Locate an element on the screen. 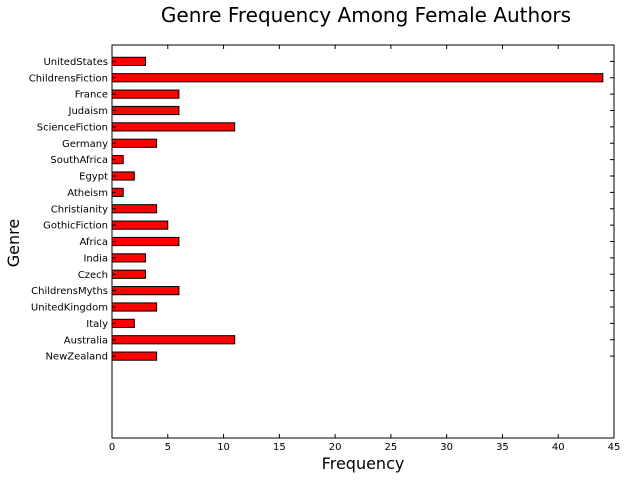  y-tick-label: ChildrensFiction is located at coordinates (68, 78).